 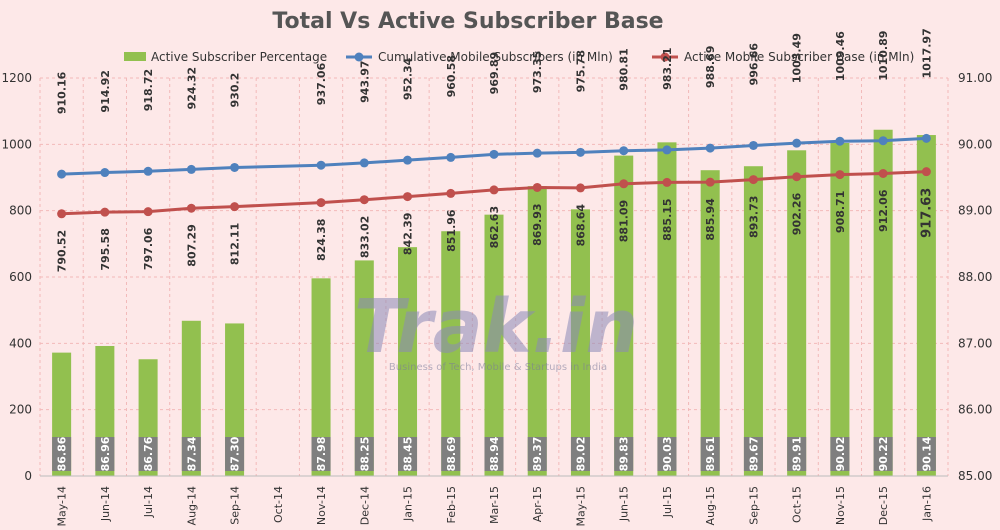 What do you see at coordinates (321, 83) in the screenshot?
I see `line-value-label: 937.06` at bounding box center [321, 83].